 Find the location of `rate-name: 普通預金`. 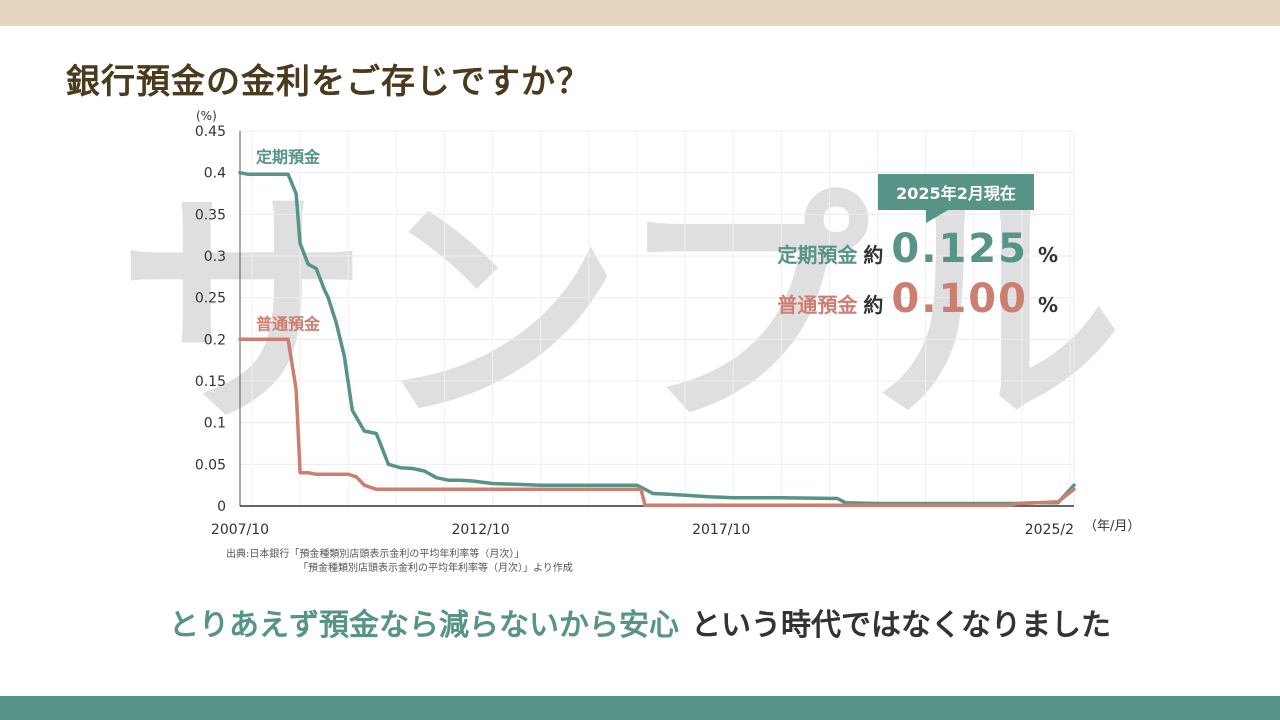

rate-name: 普通預金 is located at coordinates (817, 305).